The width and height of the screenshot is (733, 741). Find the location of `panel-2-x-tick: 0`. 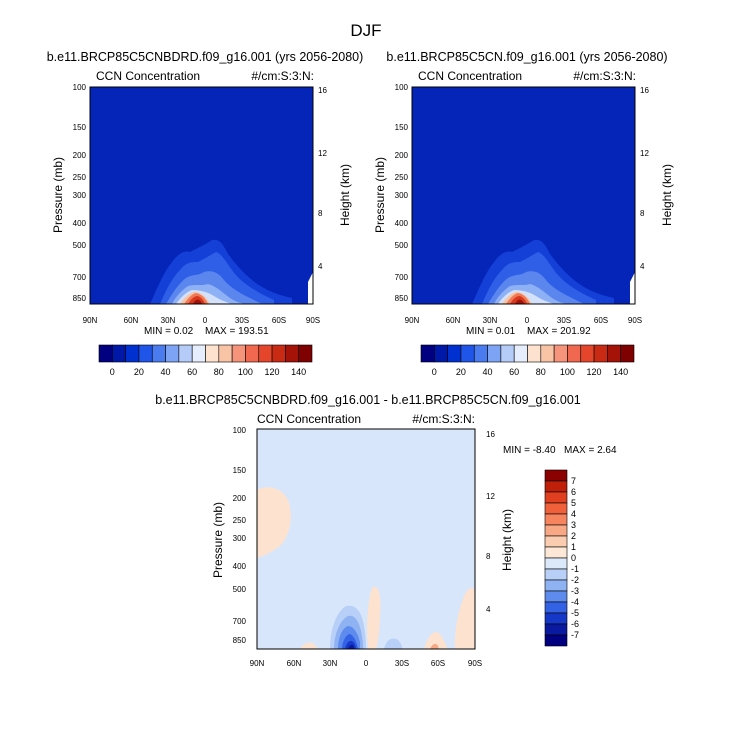

panel-2-x-tick: 0 is located at coordinates (527, 320).